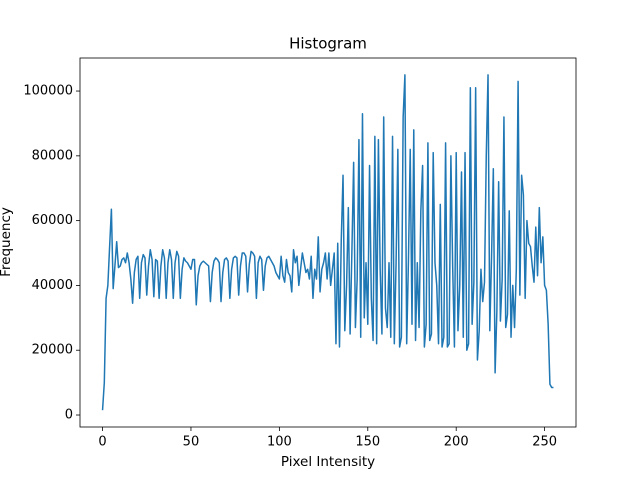 The height and width of the screenshot is (480, 640). What do you see at coordinates (191, 442) in the screenshot?
I see `x-tick-label: 50` at bounding box center [191, 442].